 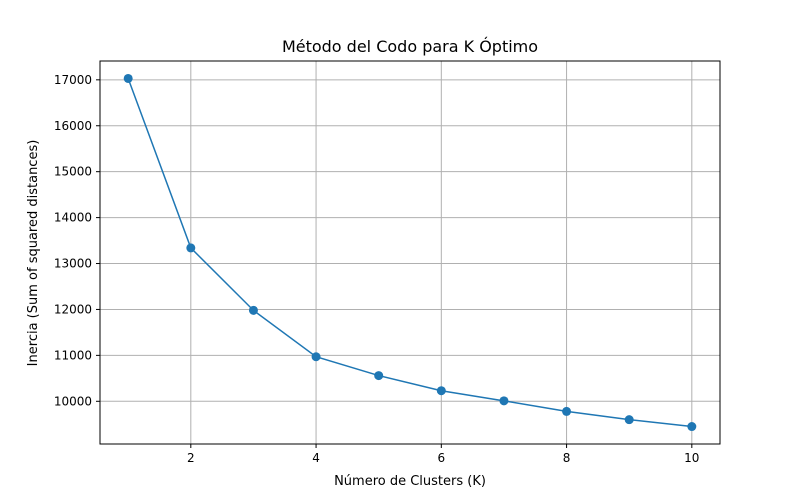 What do you see at coordinates (73, 401) in the screenshot?
I see `y-tick-label-0: 10000` at bounding box center [73, 401].